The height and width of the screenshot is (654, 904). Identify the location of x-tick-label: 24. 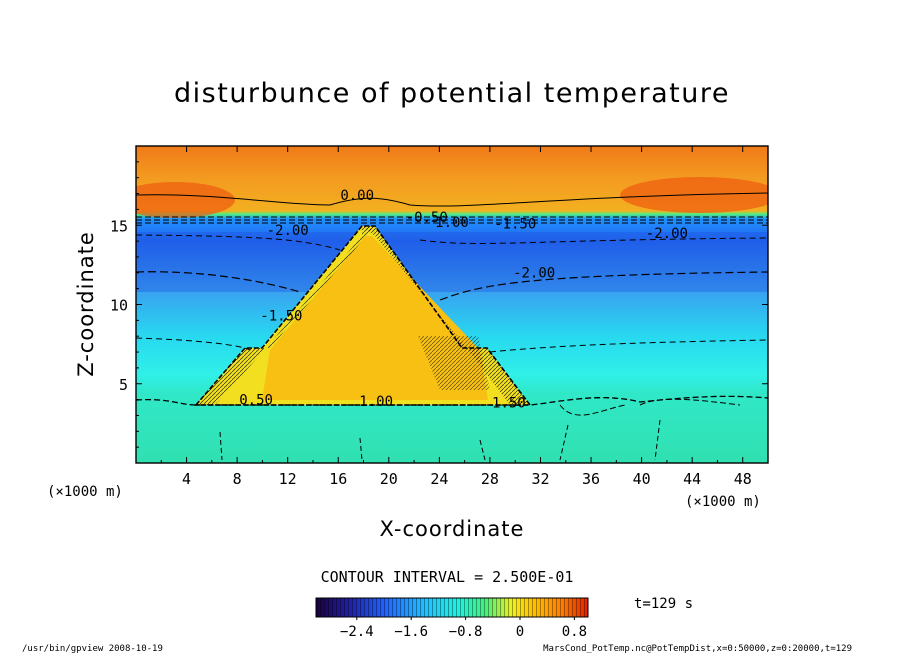
(439, 479).